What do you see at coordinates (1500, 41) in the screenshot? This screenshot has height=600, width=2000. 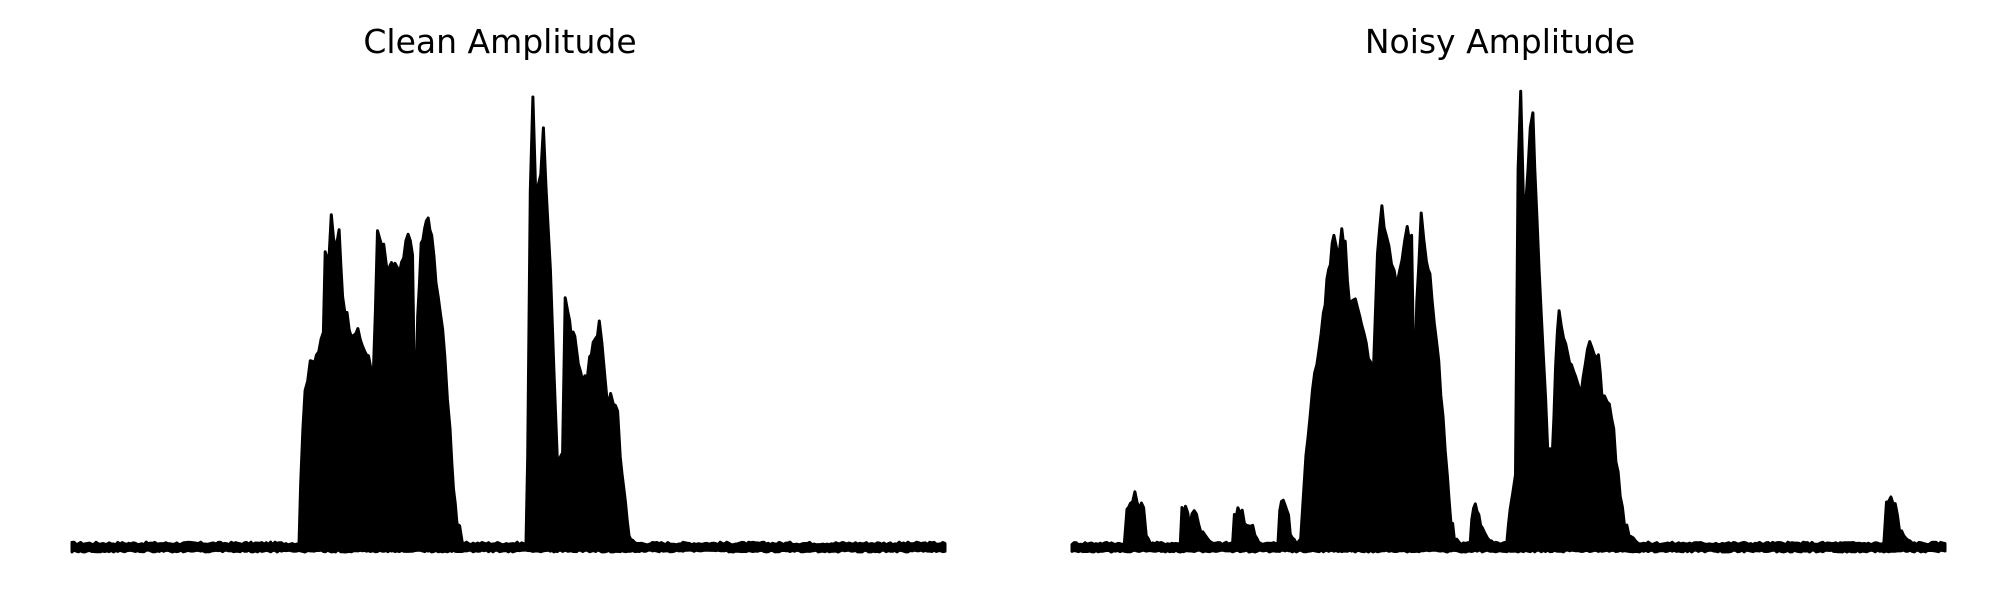 I see `chart-title: Noisy Amplitude` at bounding box center [1500, 41].